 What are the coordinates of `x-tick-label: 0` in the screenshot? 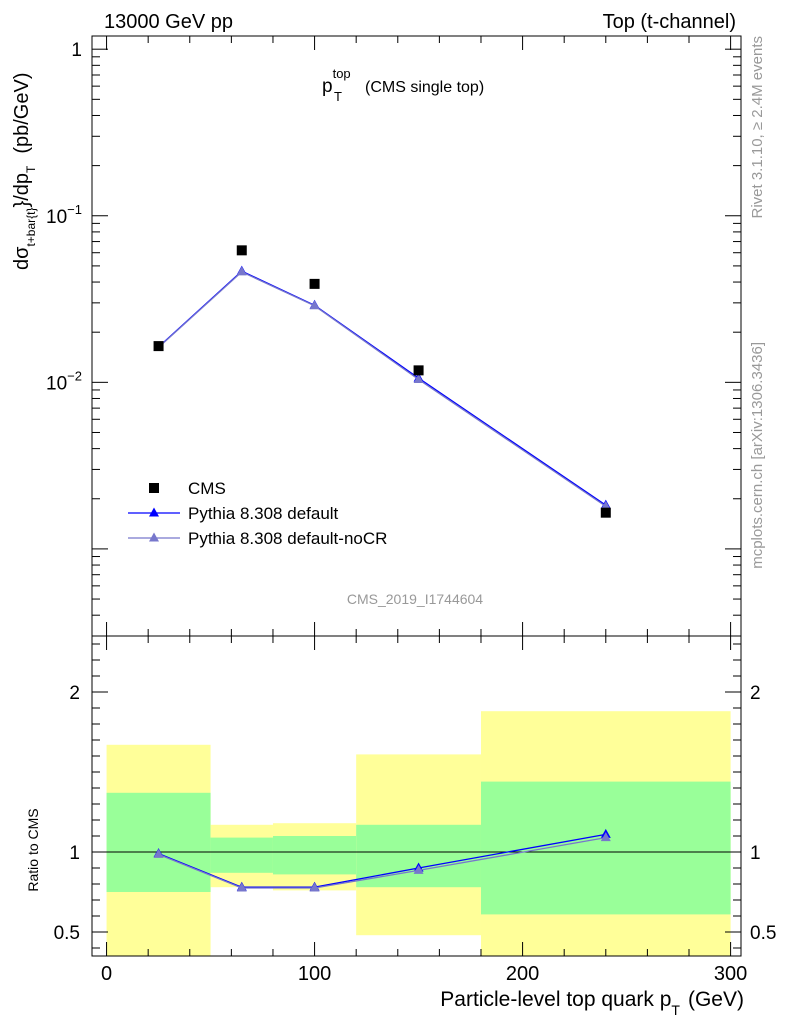 It's located at (106, 974).